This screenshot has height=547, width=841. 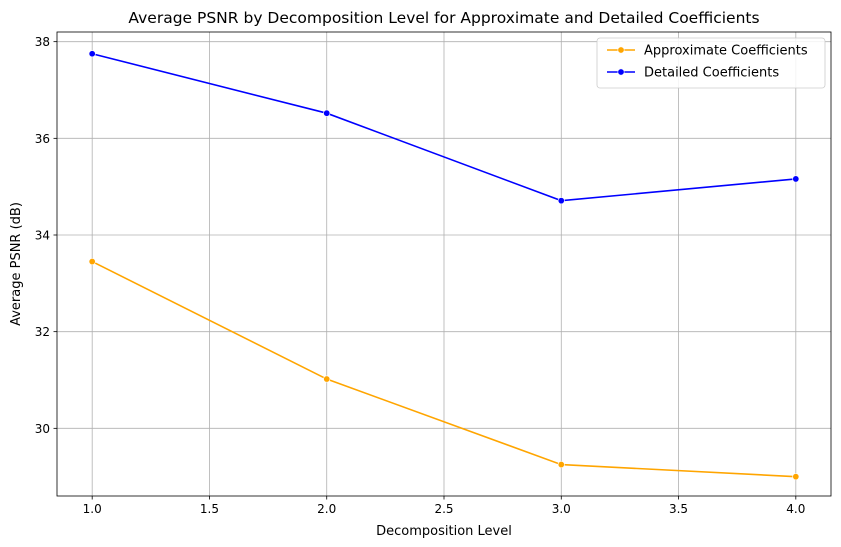 What do you see at coordinates (42, 429) in the screenshot?
I see `y-tick-label: 30` at bounding box center [42, 429].